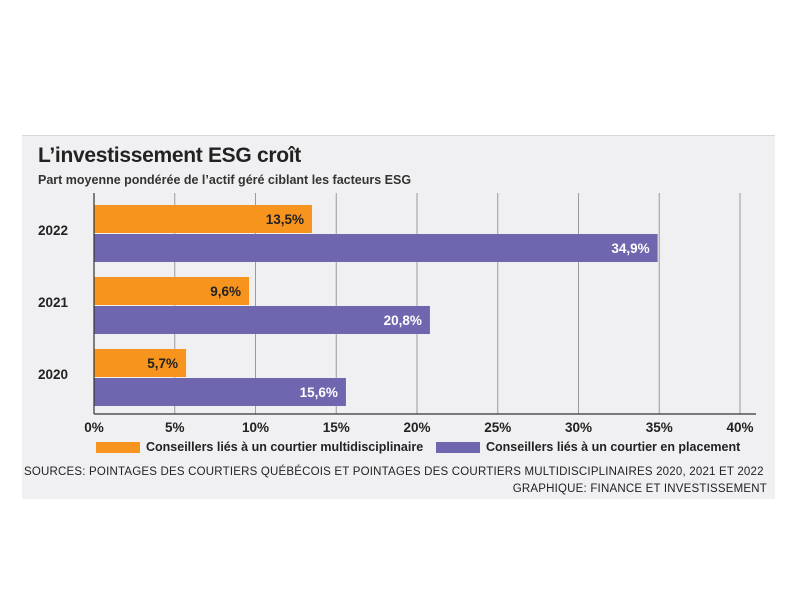  I want to click on data-label: 15,6%, so click(319, 392).